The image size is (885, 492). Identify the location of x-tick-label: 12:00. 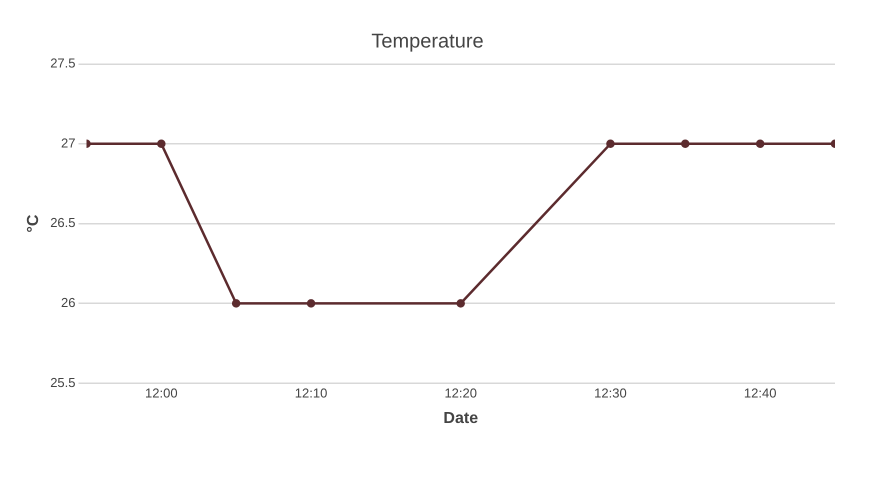
(161, 393).